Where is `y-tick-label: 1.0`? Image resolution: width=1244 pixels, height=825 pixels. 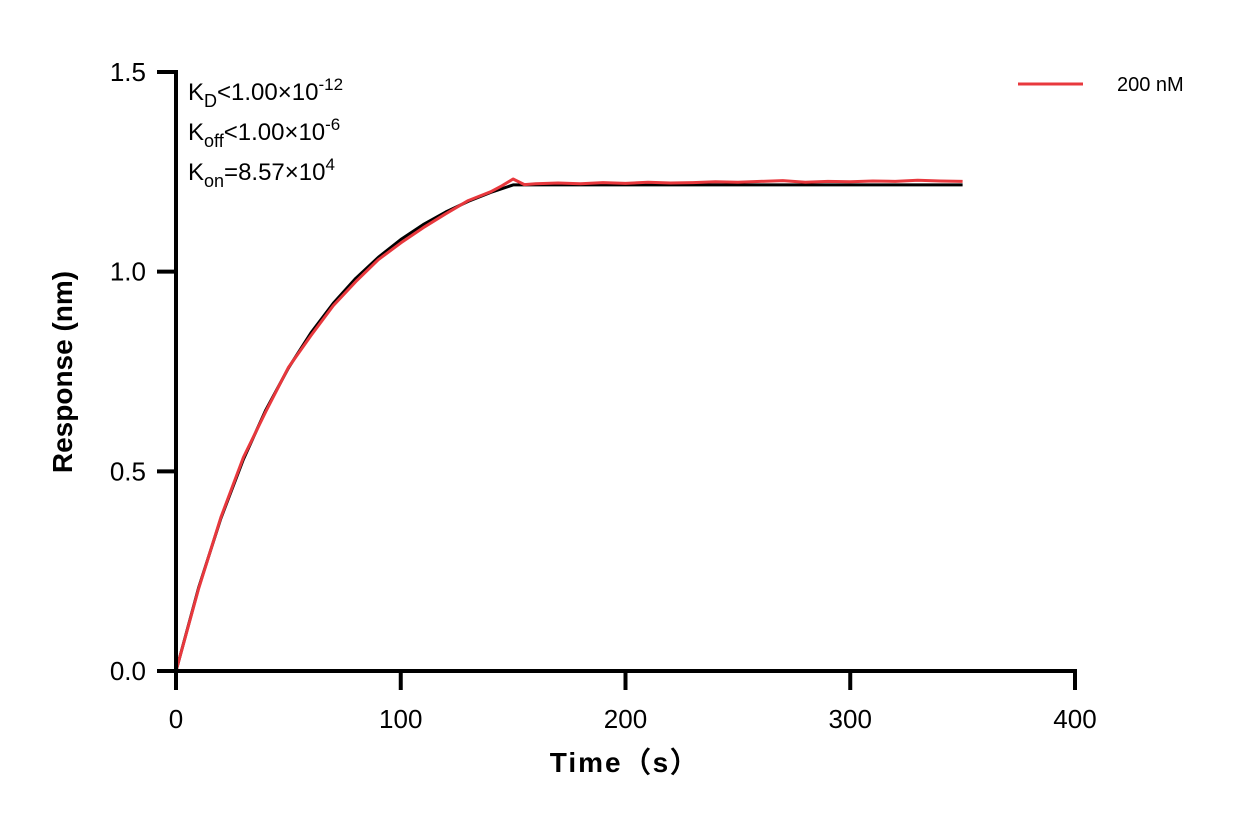
y-tick-label: 1.0 is located at coordinates (128, 272).